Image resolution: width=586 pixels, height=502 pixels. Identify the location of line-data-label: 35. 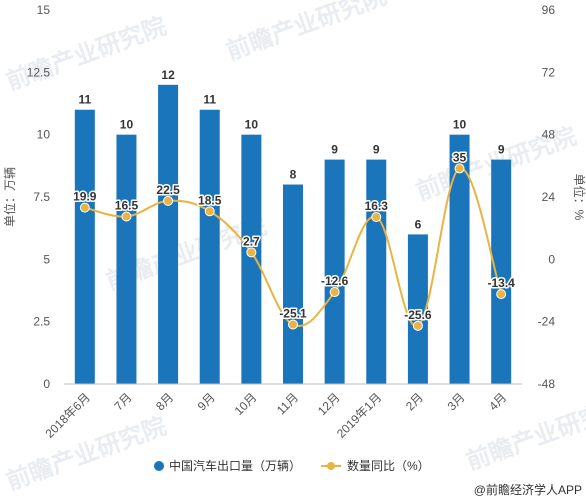
(460, 157).